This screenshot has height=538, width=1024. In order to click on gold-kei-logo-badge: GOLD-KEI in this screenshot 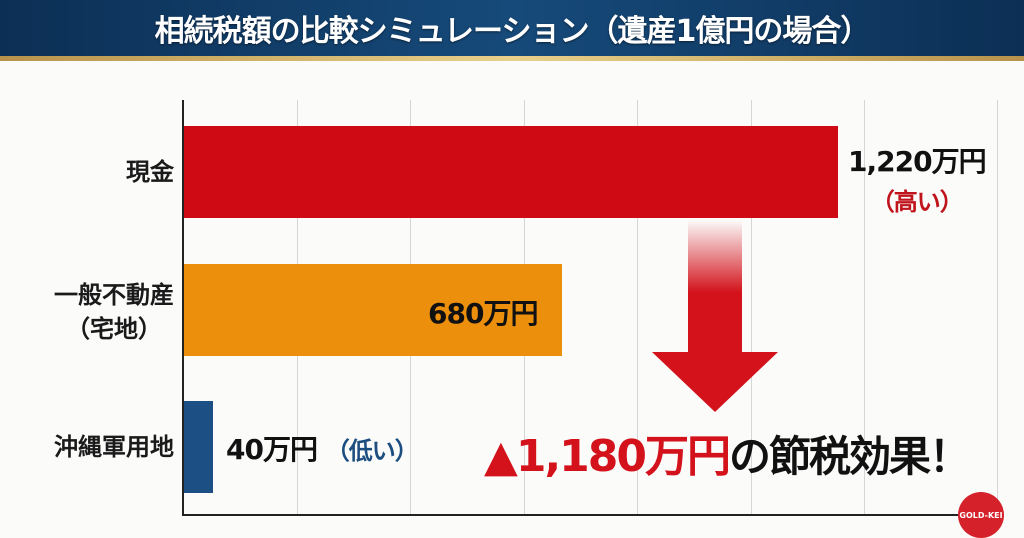, I will do `click(981, 515)`.